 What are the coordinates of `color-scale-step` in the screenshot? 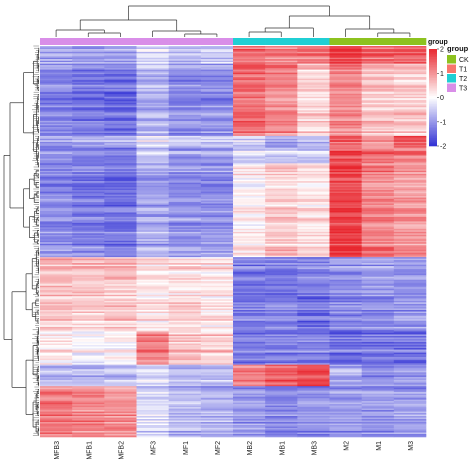 It's located at (433, 50).